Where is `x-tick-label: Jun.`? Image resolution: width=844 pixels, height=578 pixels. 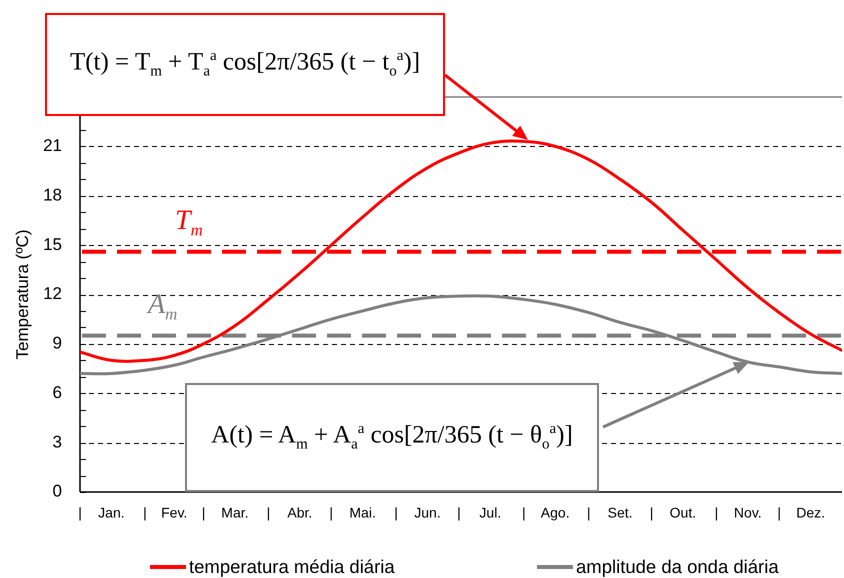
x-tick-label: Jun. is located at coordinates (427, 512).